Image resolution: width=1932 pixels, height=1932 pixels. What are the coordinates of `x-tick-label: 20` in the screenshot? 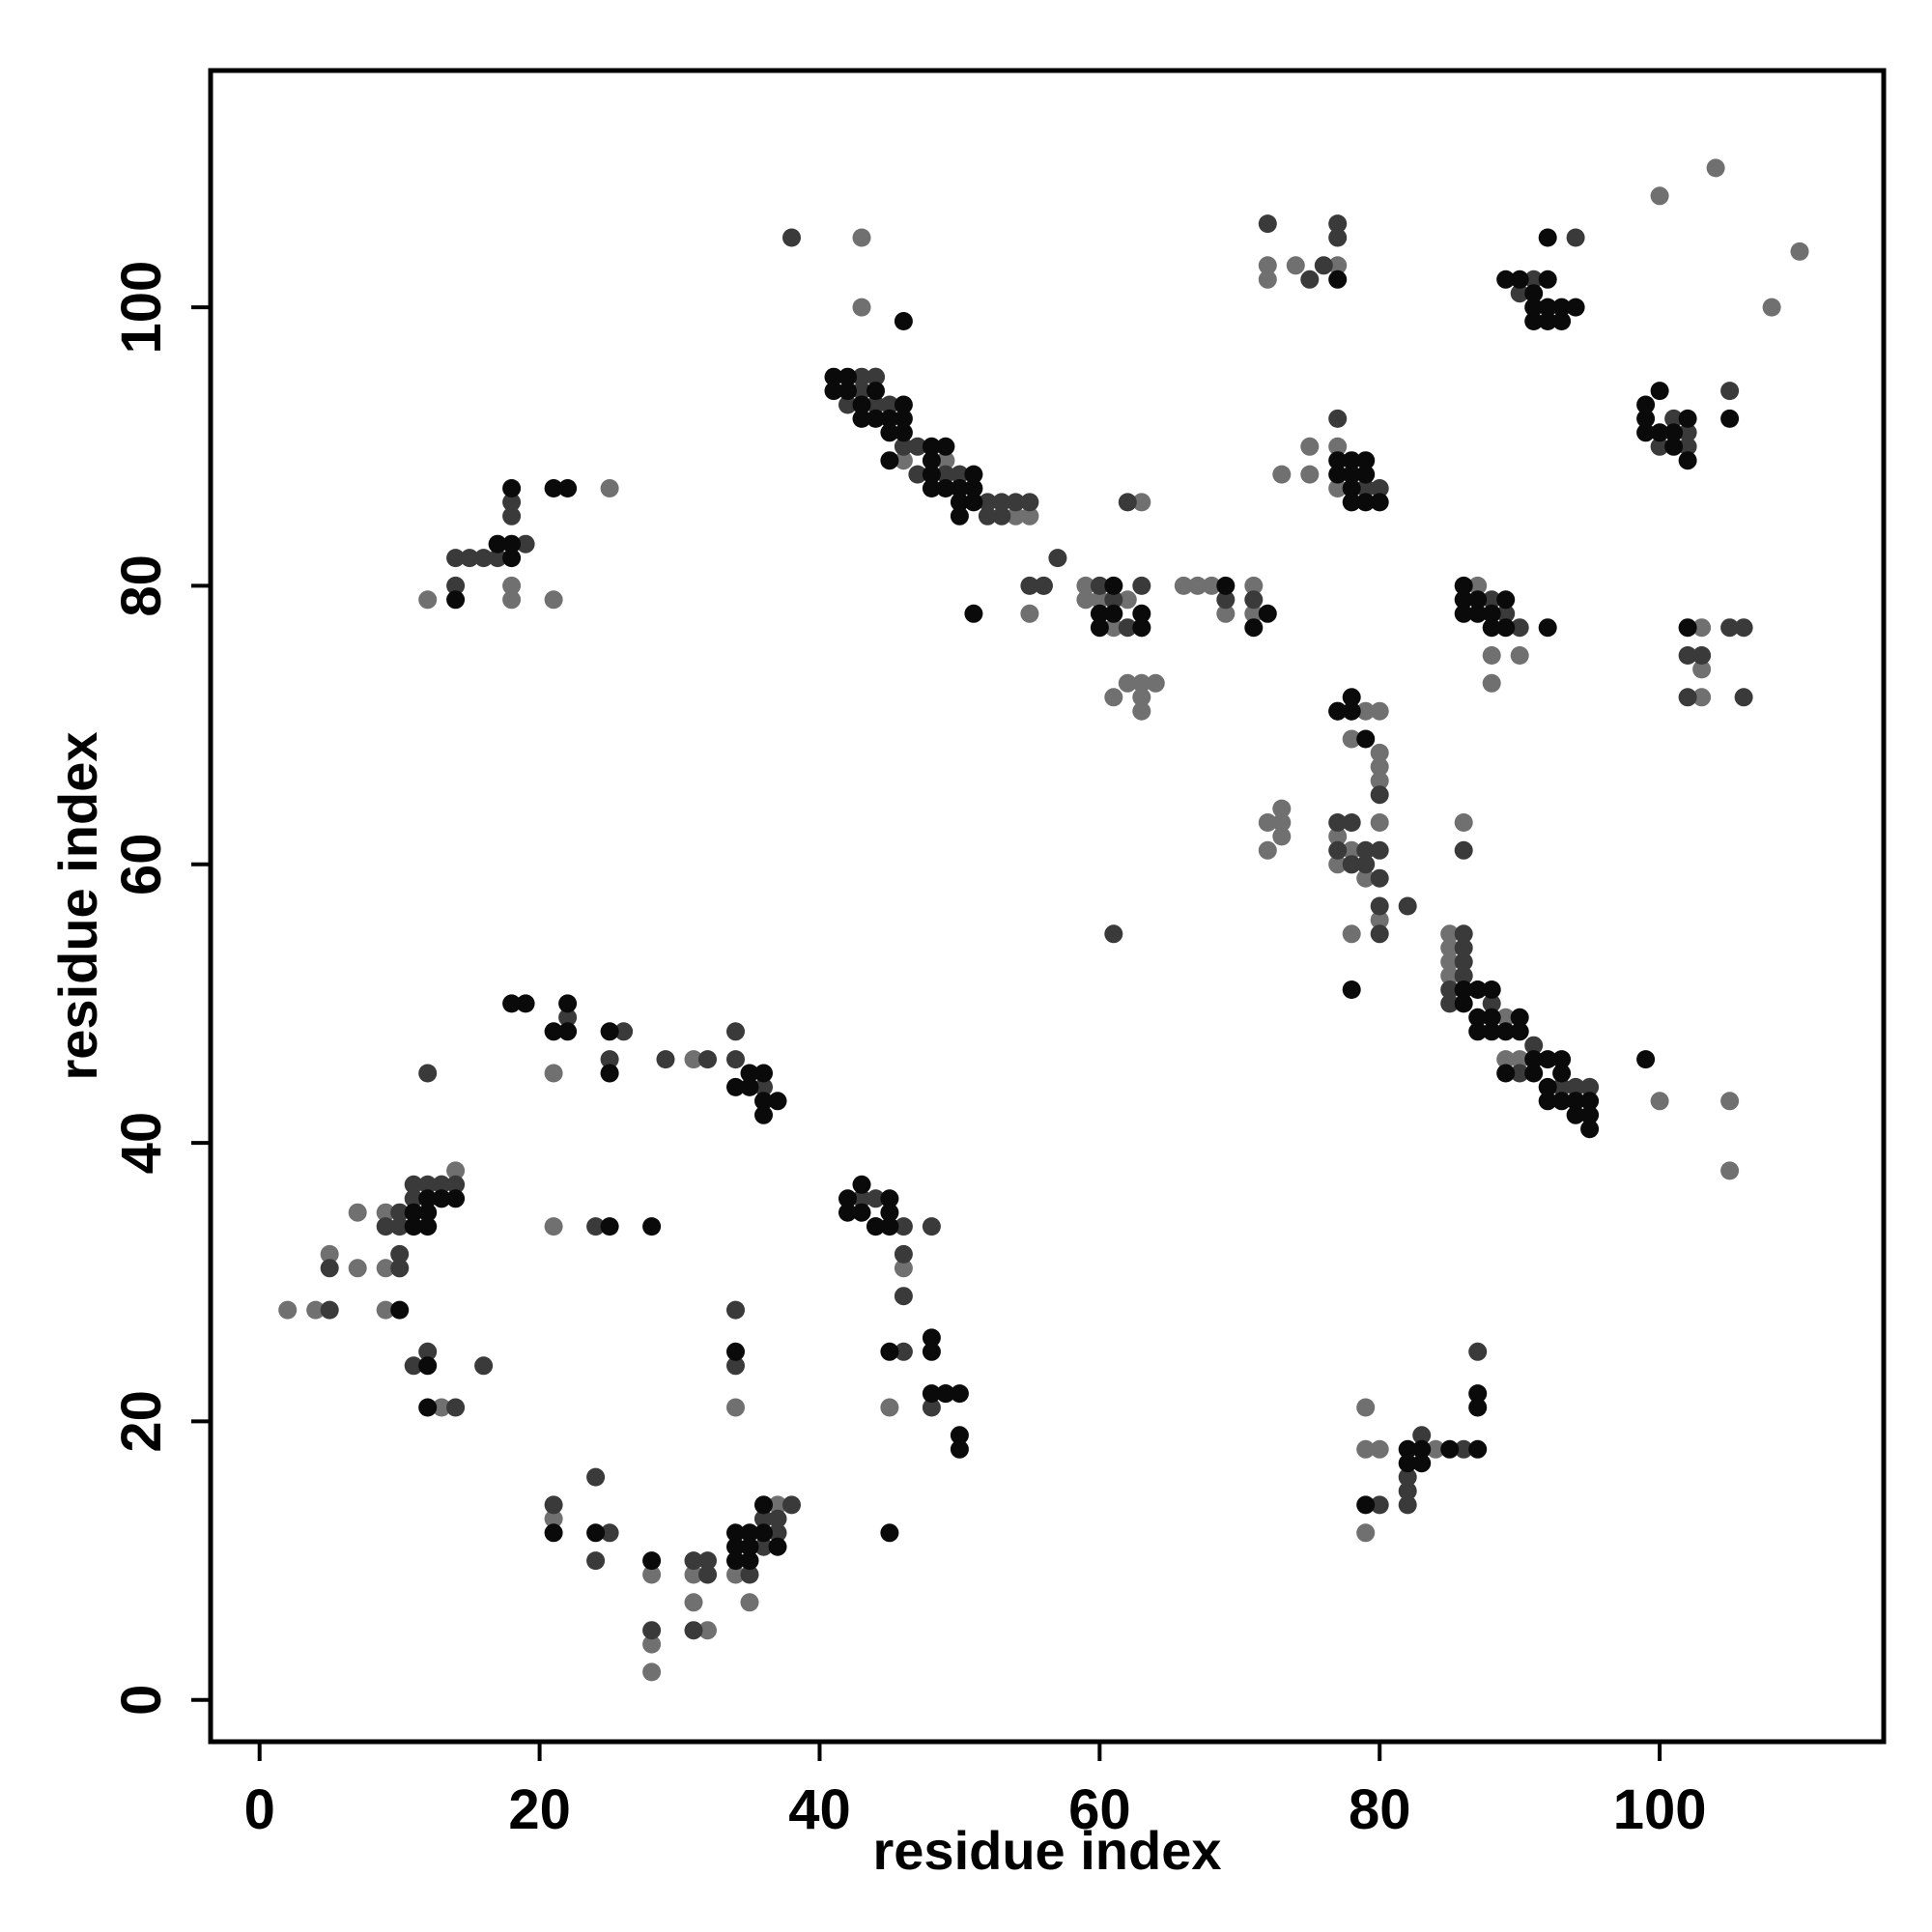 It's located at (539, 1809).